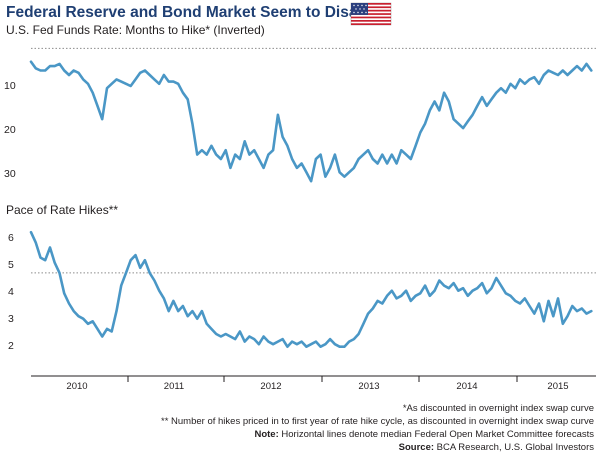 This screenshot has height=455, width=600. I want to click on panel1-ytick-label: 20, so click(10, 130).